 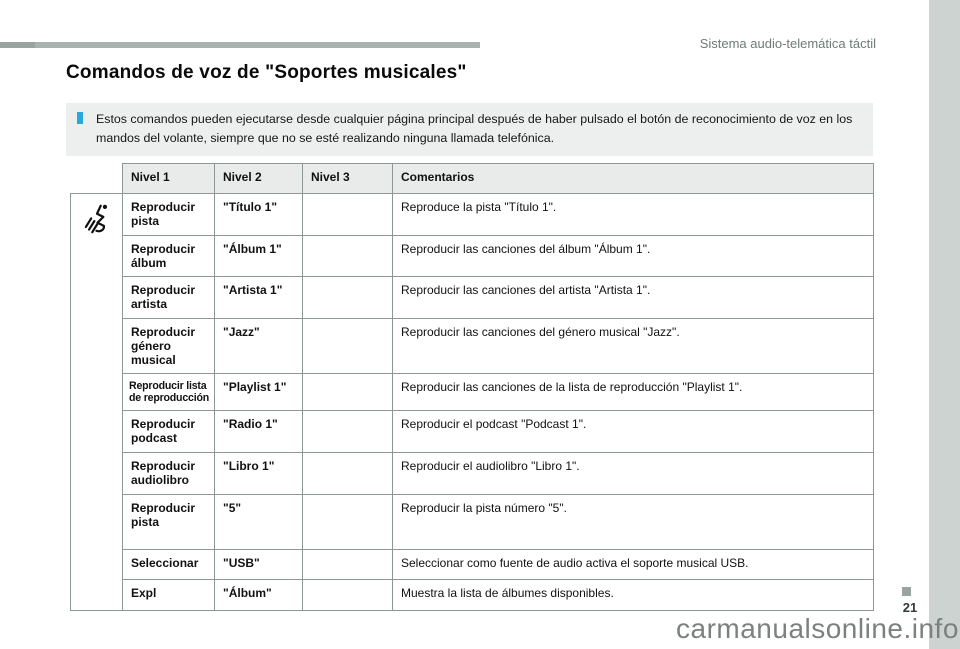 What do you see at coordinates (168, 564) in the screenshot?
I see `cell-nivel1: Seleccionar` at bounding box center [168, 564].